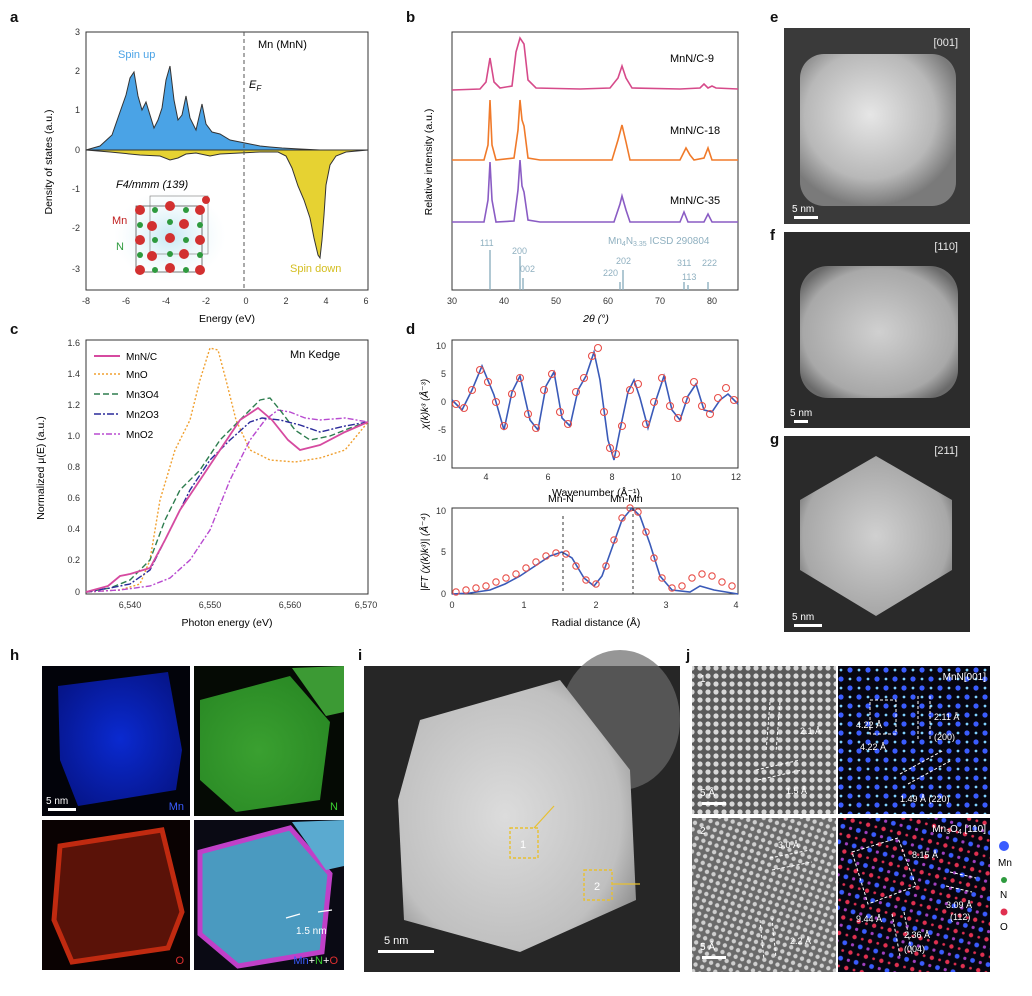 This screenshot has width=1032, height=996. What do you see at coordinates (126, 396) in the screenshot?
I see `xanes-legend: MnN/C MnO Mn3O4 Mn2O3 MnO2` at bounding box center [126, 396].